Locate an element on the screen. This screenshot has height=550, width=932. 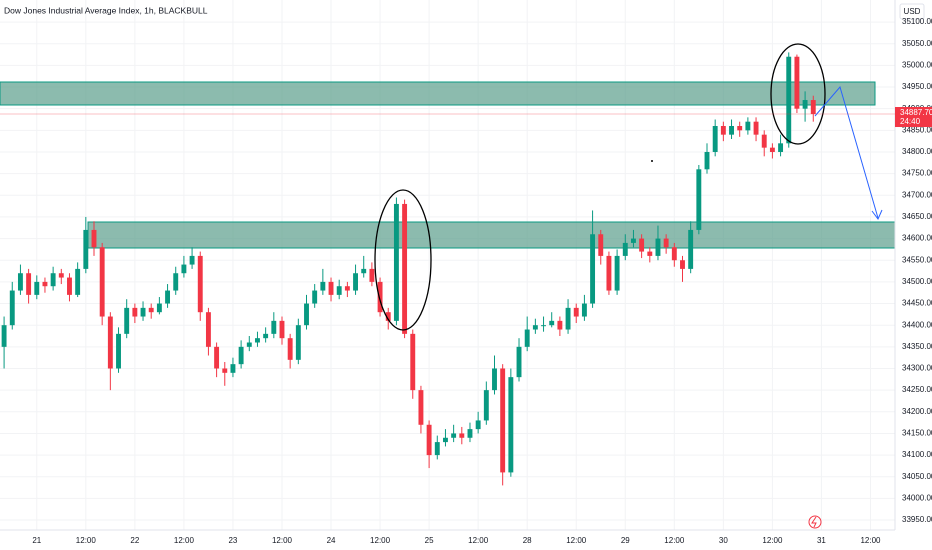
y-tick-label: 34400.00 is located at coordinates (917, 324).